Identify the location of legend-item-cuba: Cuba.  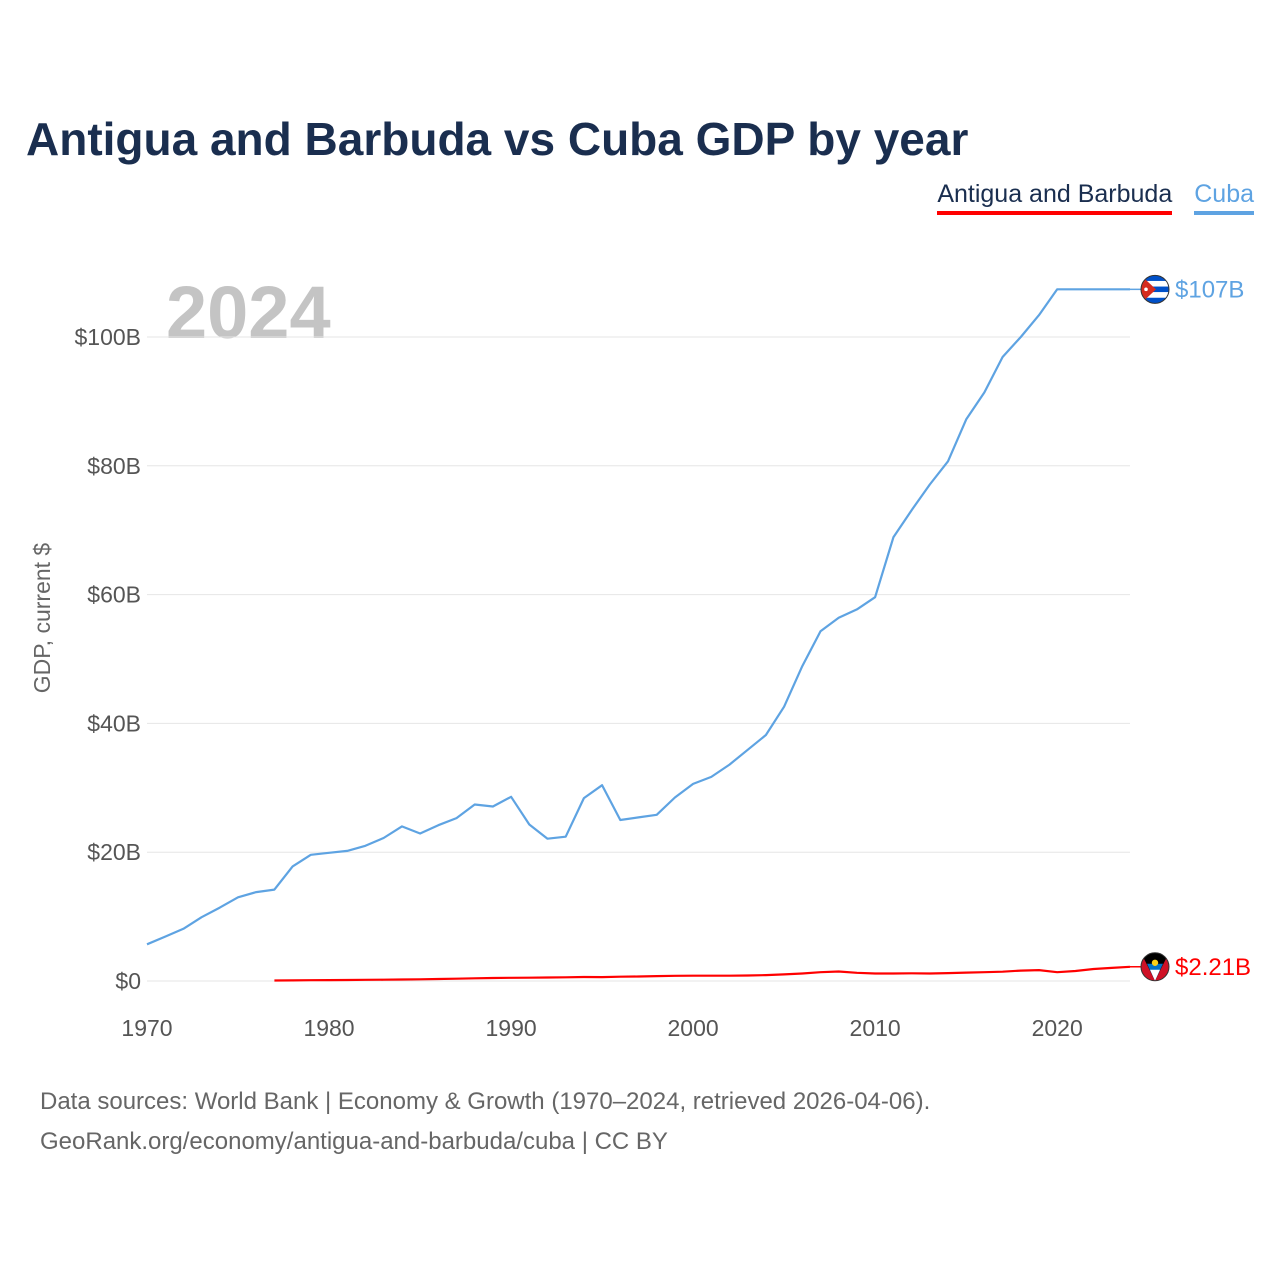
(1224, 197).